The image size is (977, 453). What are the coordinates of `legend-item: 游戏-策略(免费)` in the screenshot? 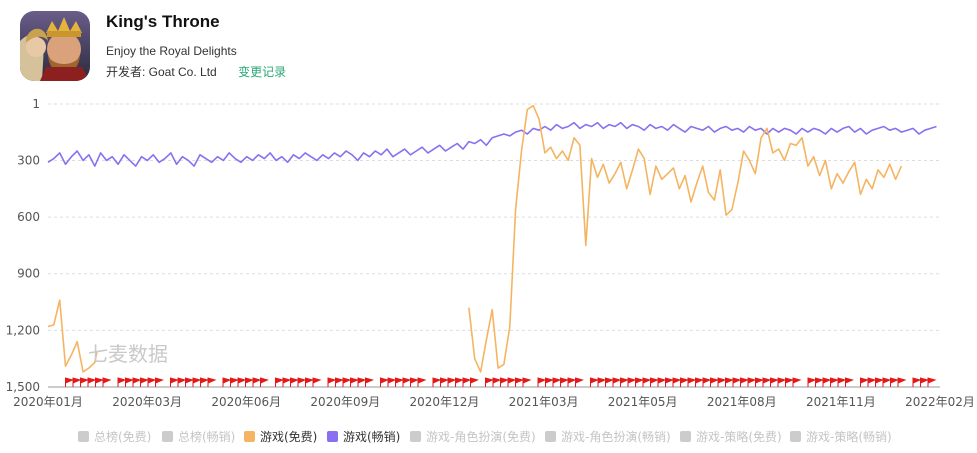 It's located at (731, 436).